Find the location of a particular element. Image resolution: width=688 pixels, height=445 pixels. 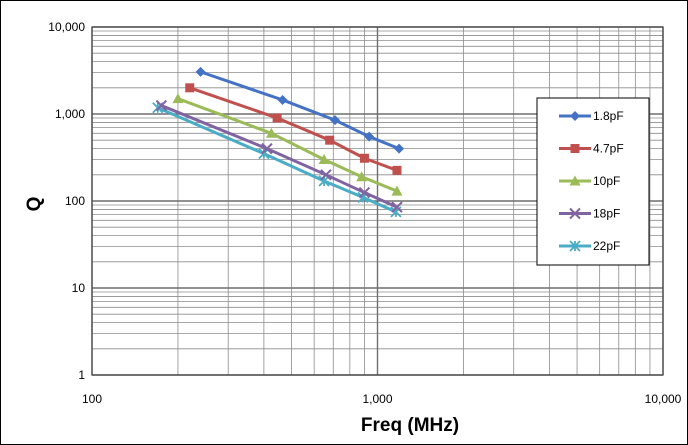

x-tick-label: 1,000 is located at coordinates (377, 399).